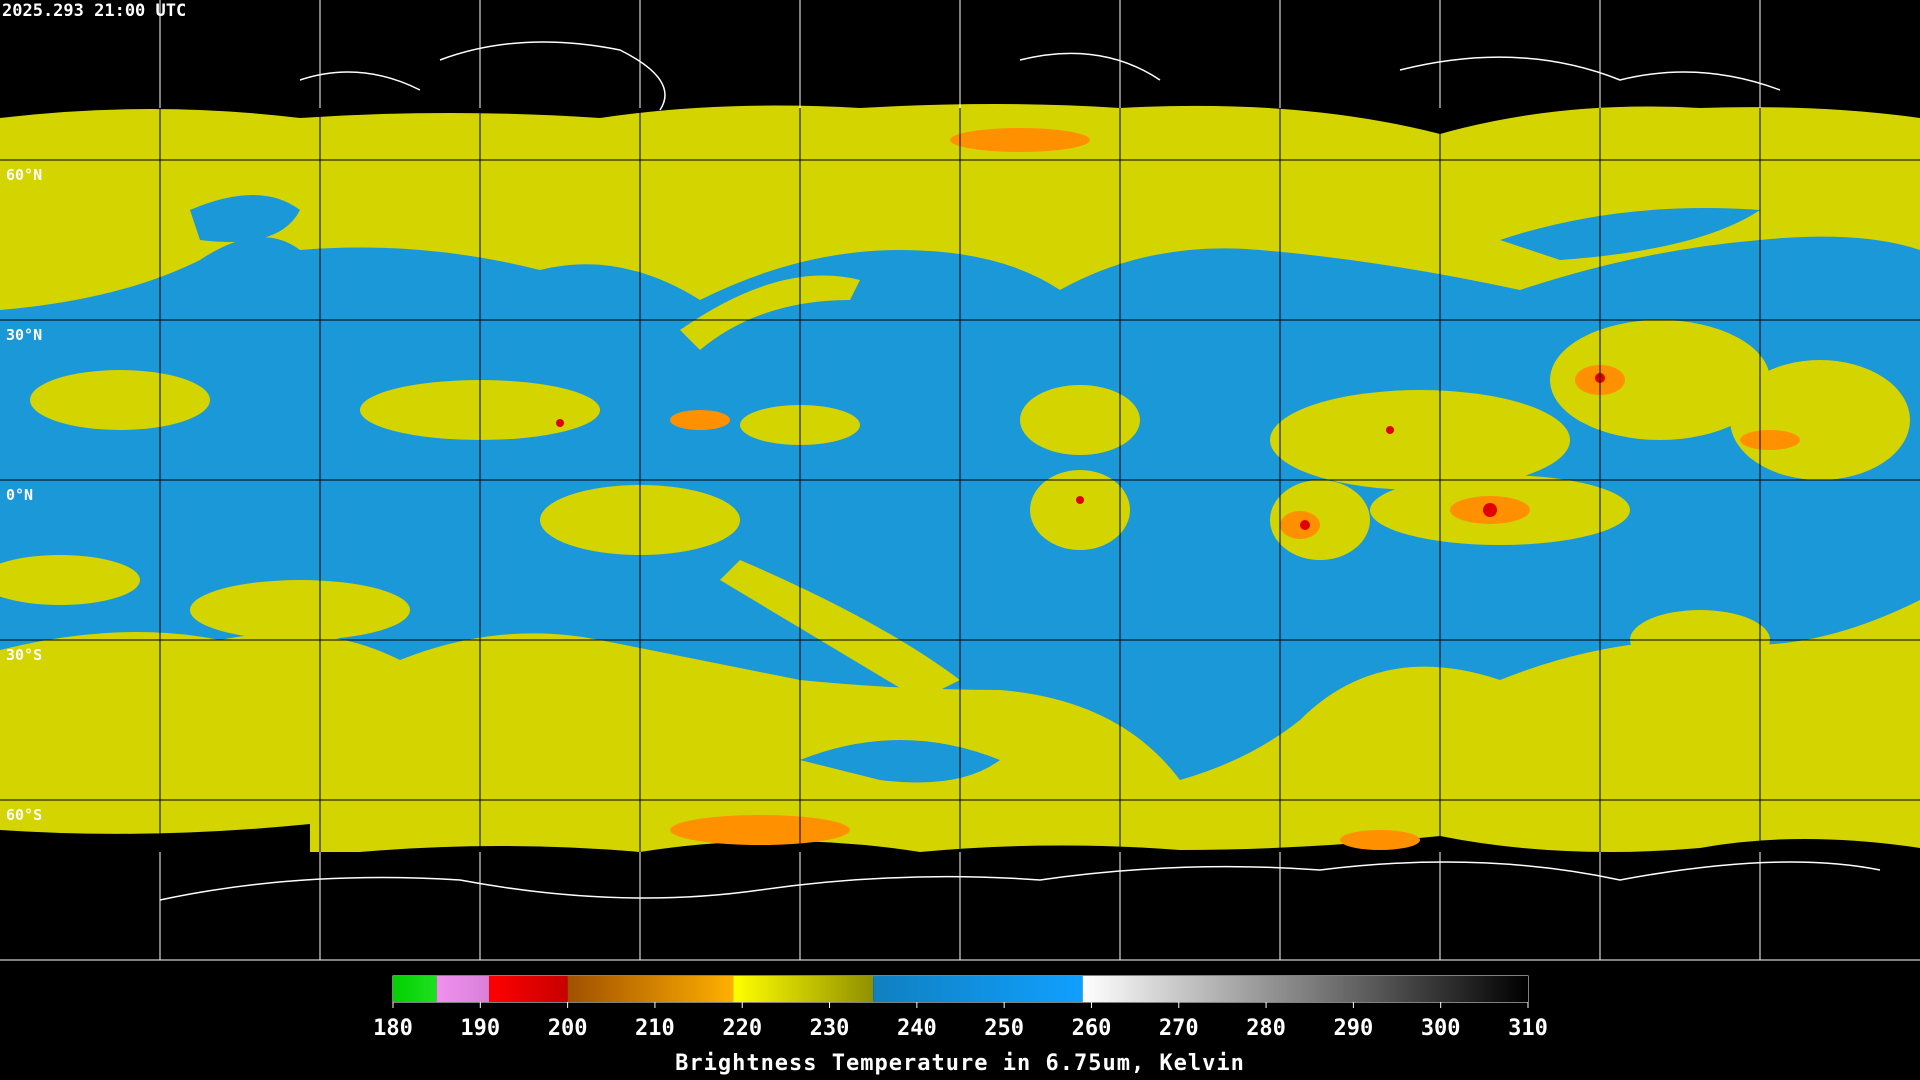 The image size is (1920, 1080). I want to click on lat-label: 30°N, so click(24, 335).